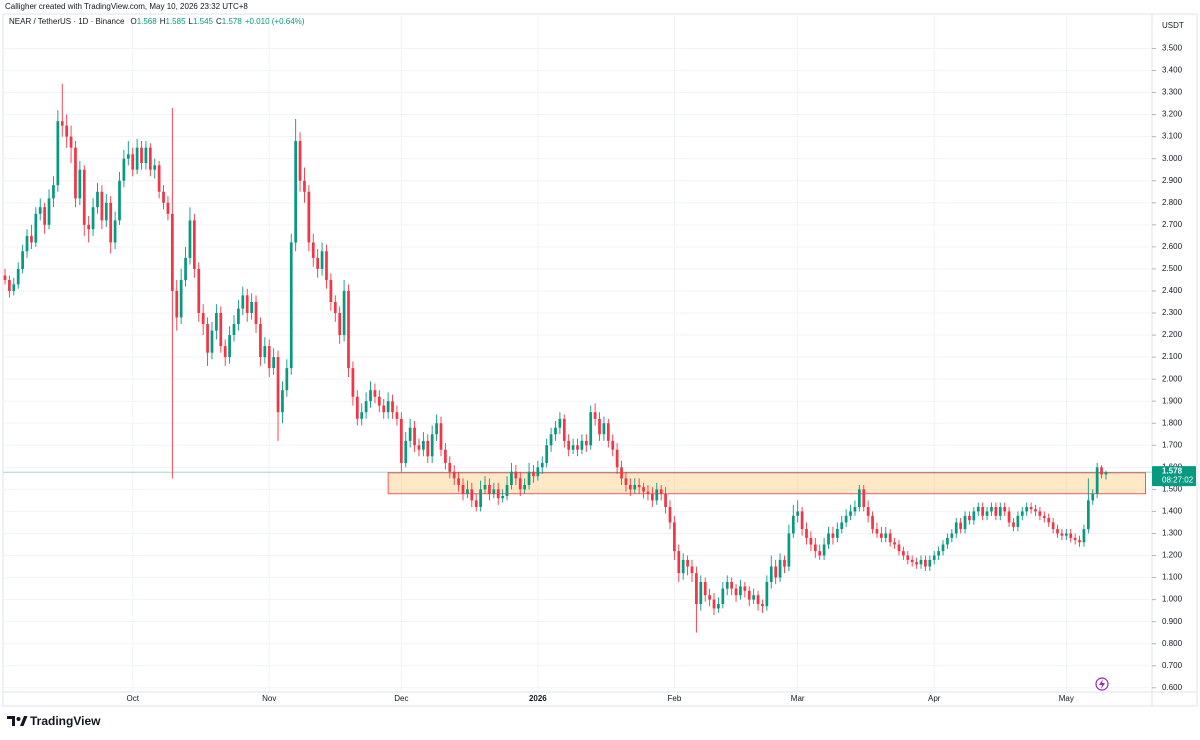 Image resolution: width=1200 pixels, height=740 pixels. What do you see at coordinates (54, 721) in the screenshot?
I see `logo: TradingView` at bounding box center [54, 721].